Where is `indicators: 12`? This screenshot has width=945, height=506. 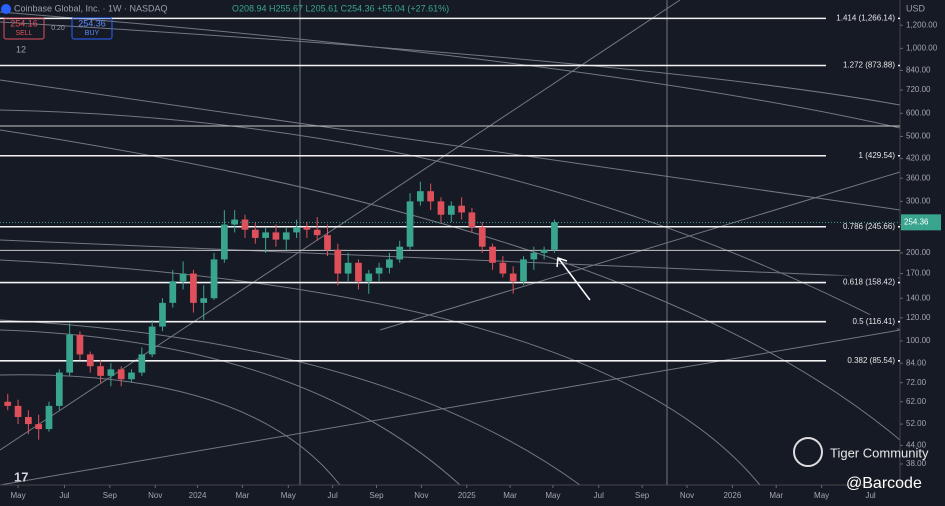
indicators: 12 is located at coordinates (21, 49).